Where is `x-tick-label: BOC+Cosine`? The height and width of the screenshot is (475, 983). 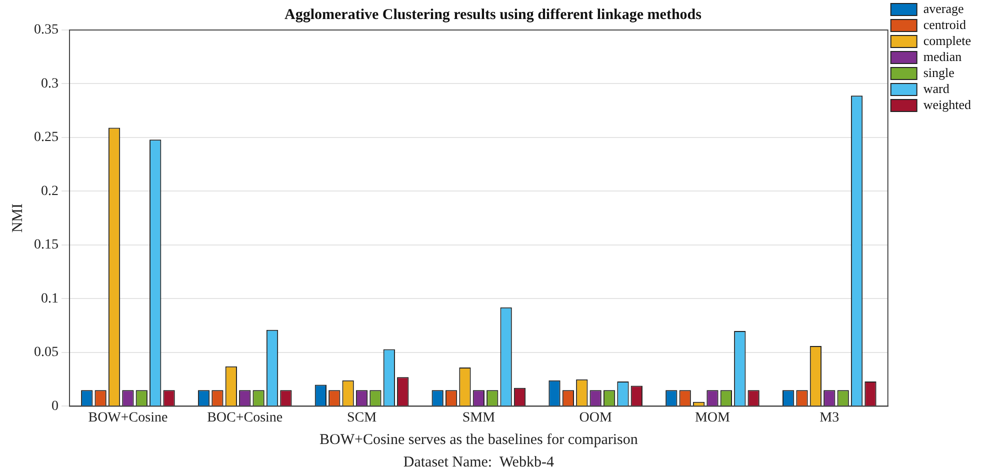 x-tick-label: BOC+Cosine is located at coordinates (245, 418).